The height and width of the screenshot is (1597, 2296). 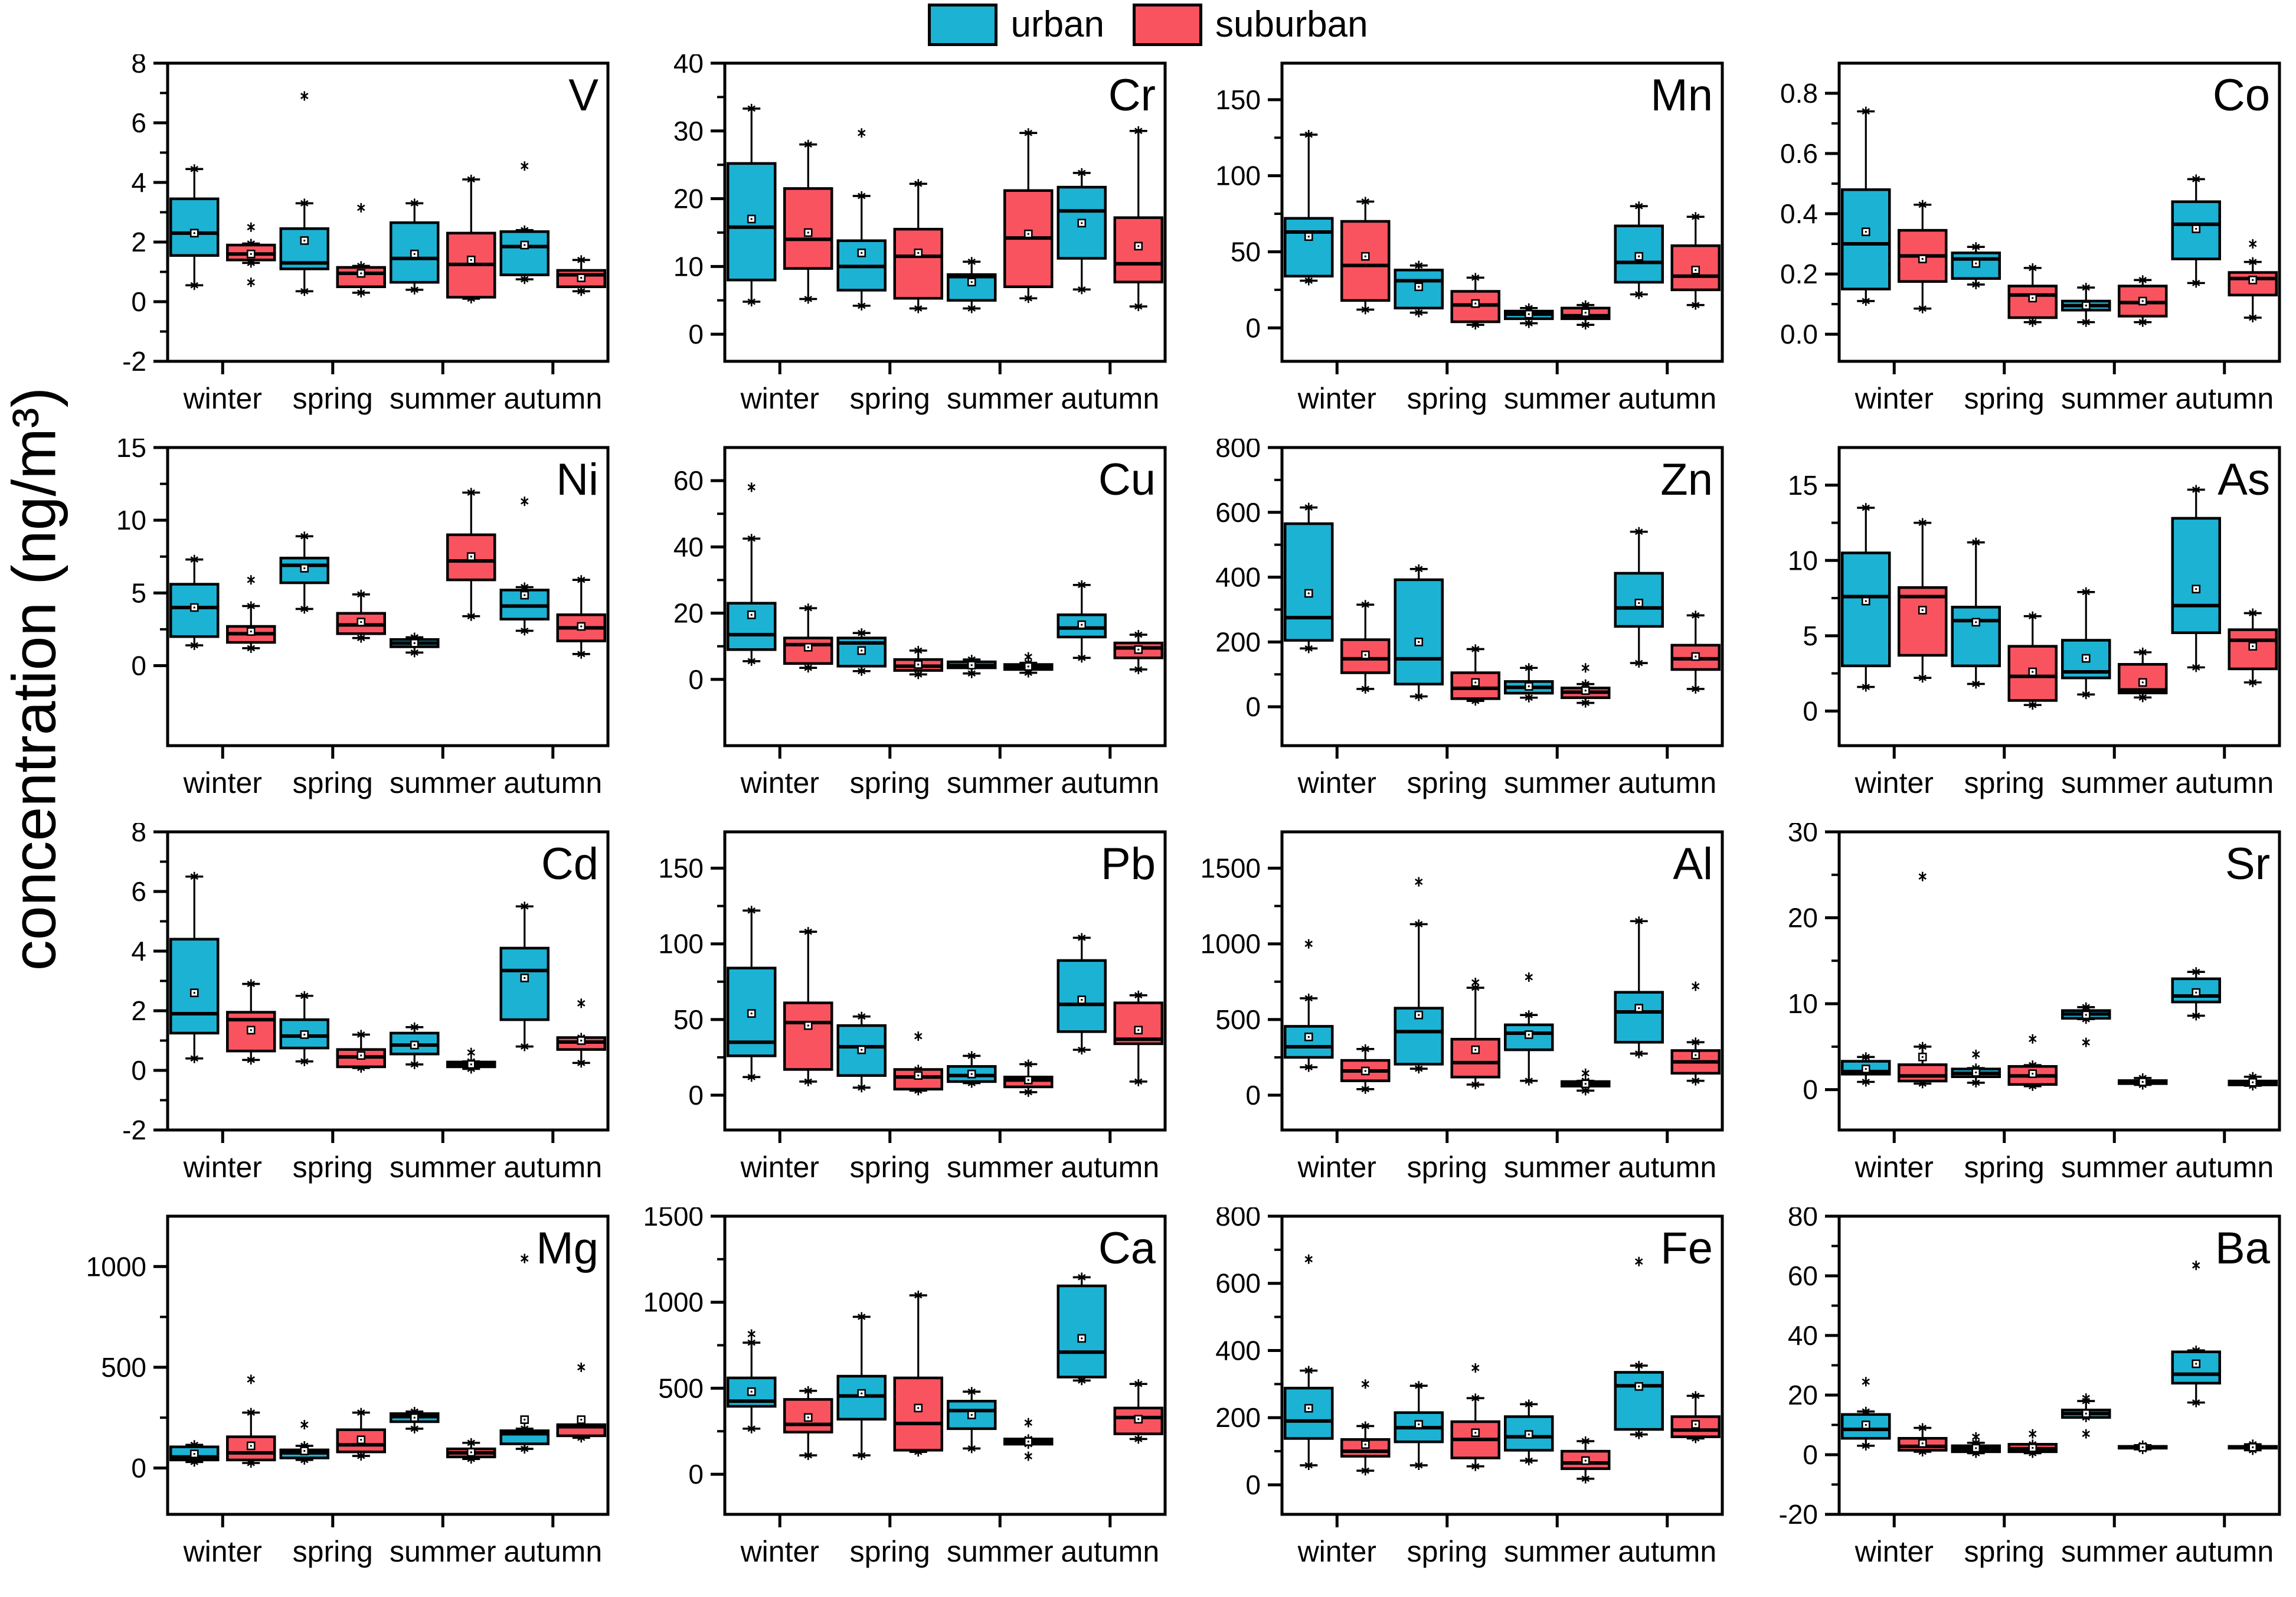 I want to click on y-tick-label: 600, so click(x=1238, y=512).